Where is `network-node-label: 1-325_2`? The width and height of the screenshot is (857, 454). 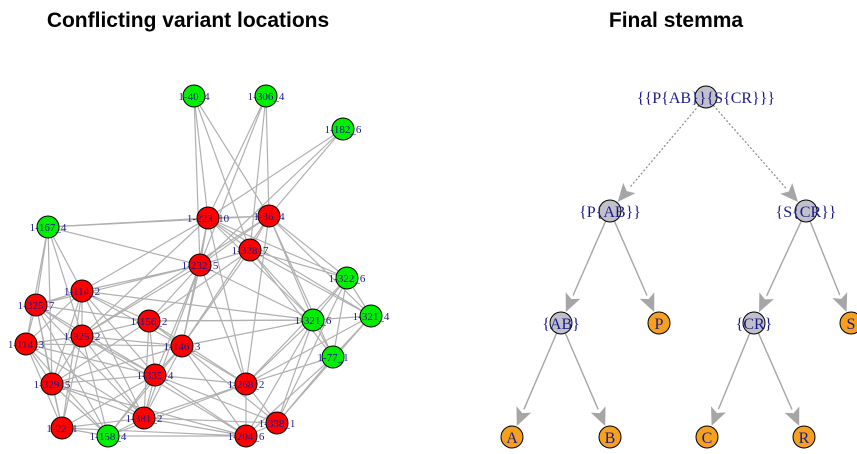 network-node-label: 1-325_2 is located at coordinates (82, 337).